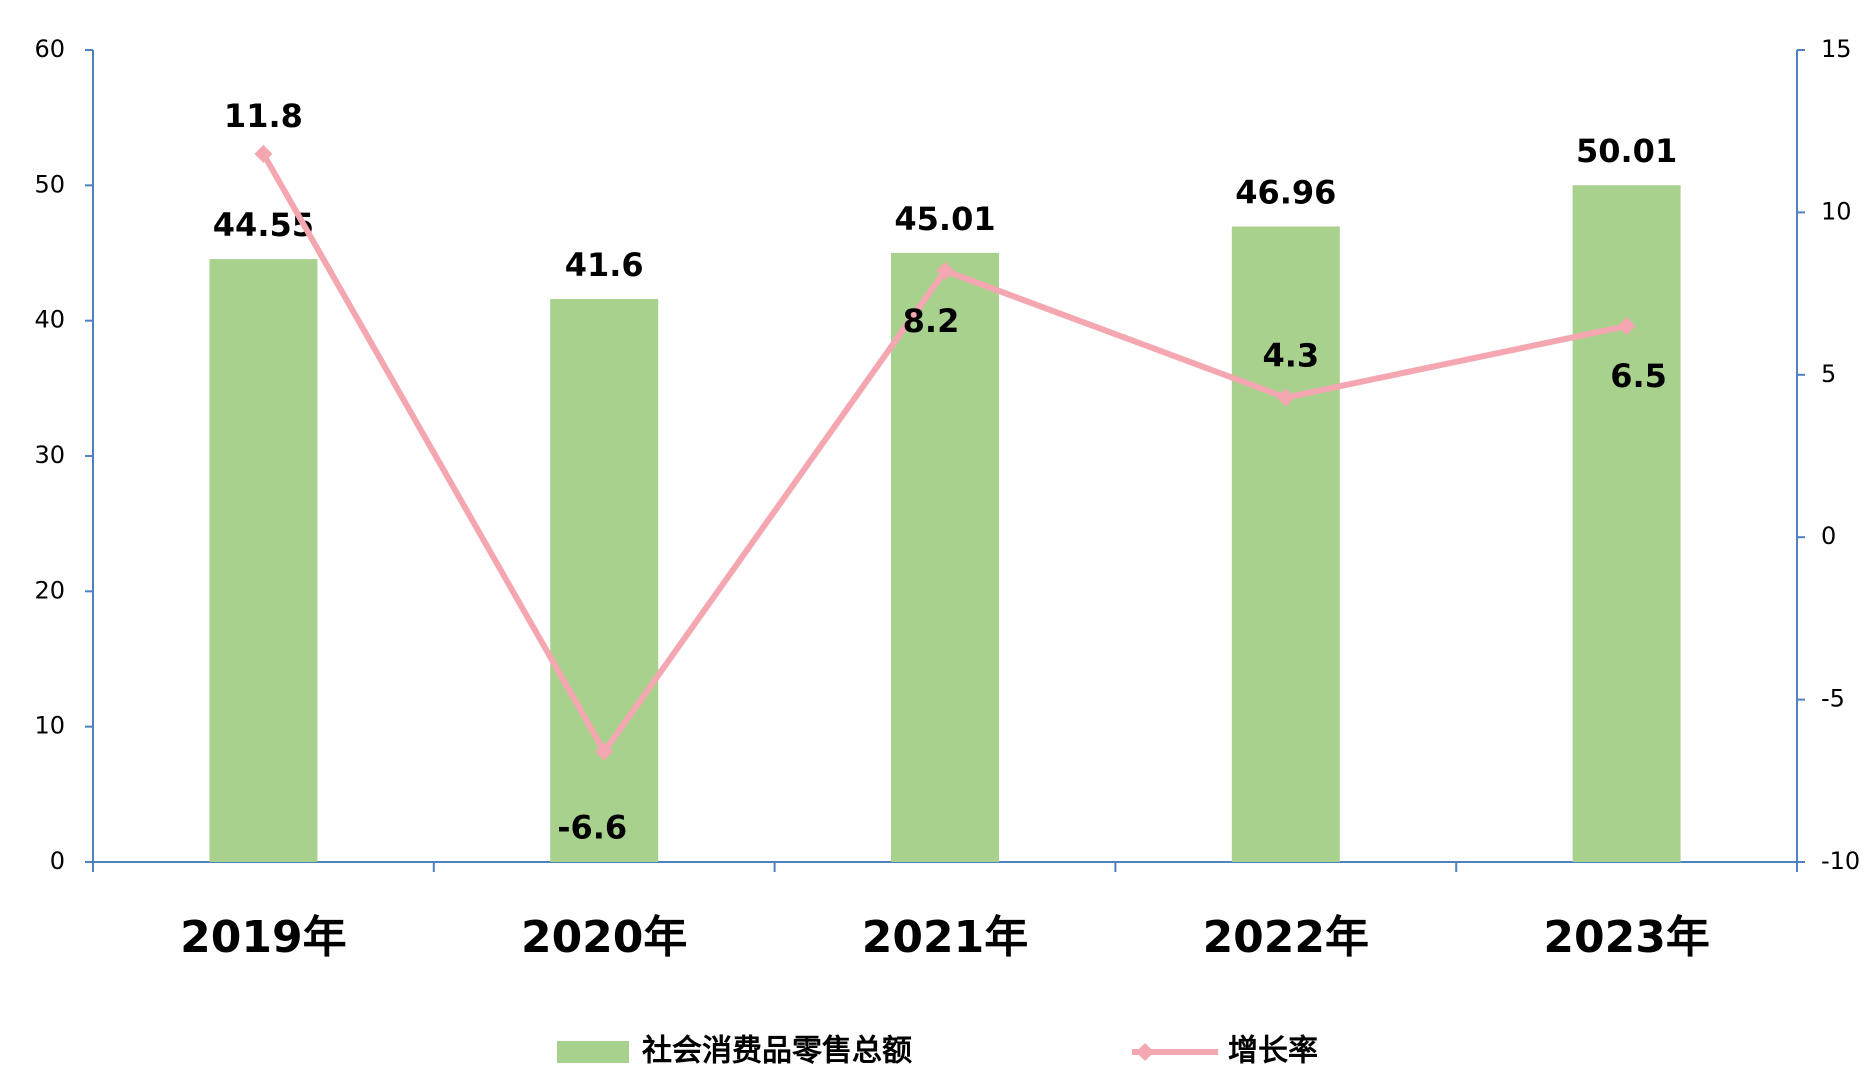 This screenshot has width=1870, height=1085. What do you see at coordinates (1286, 937) in the screenshot?
I see `x-tick-label: 2022年` at bounding box center [1286, 937].